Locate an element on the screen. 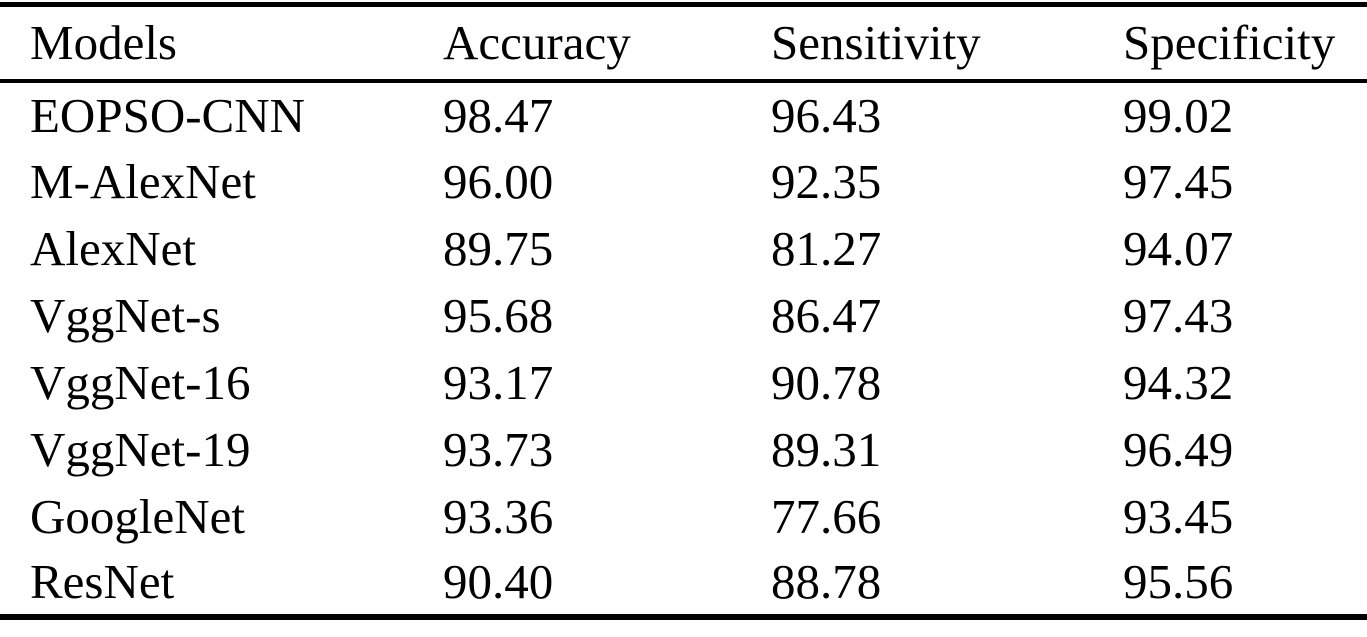  cell-accuracy: 95.68 is located at coordinates (498, 315).